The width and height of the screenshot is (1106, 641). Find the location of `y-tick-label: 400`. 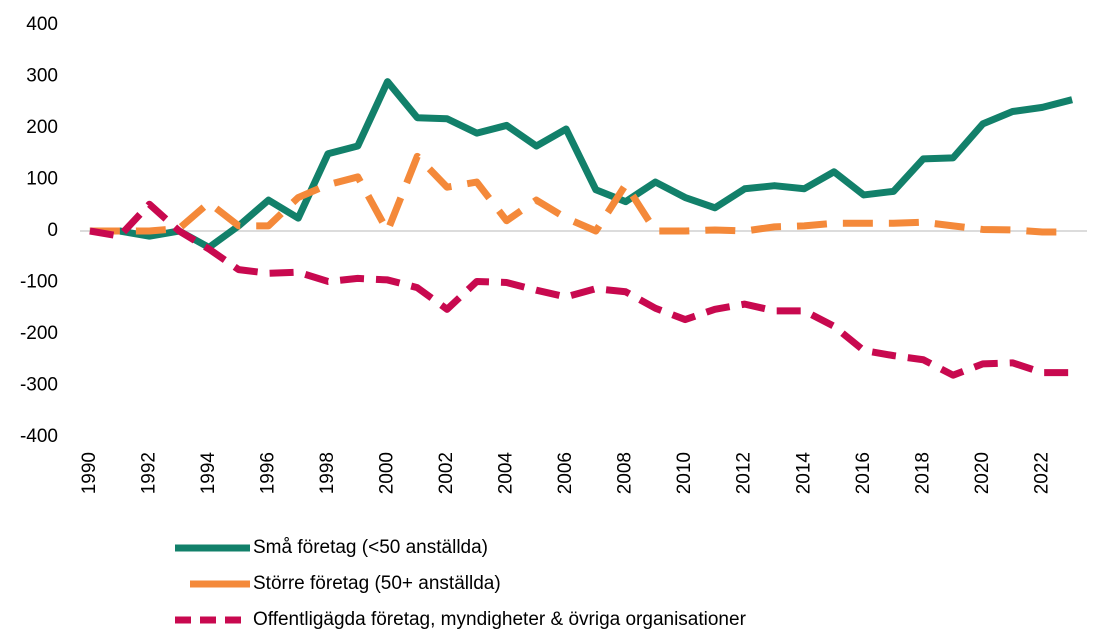

y-tick-label: 400 is located at coordinates (42, 24).